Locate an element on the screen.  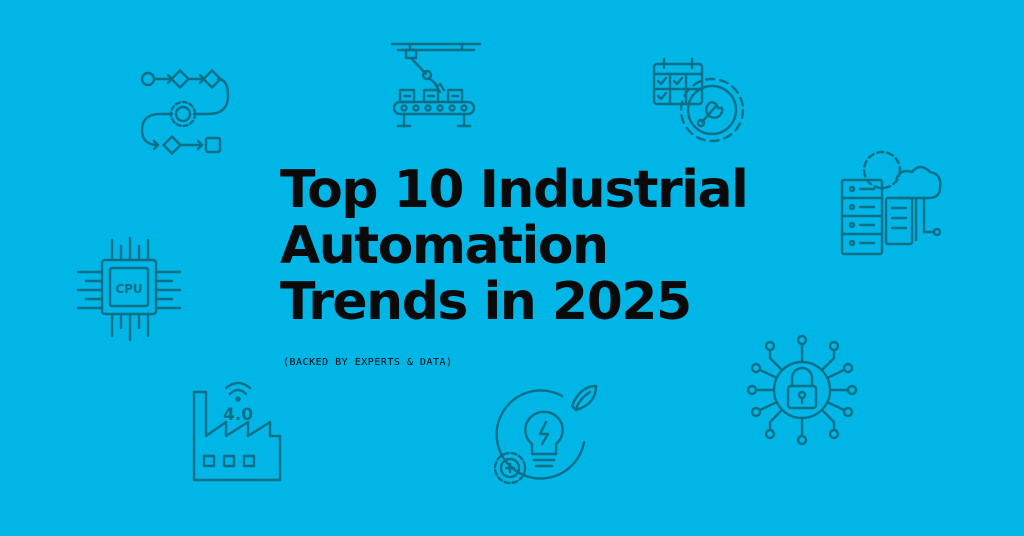
lightbulb-leaf-gear-icon is located at coordinates (544, 438).